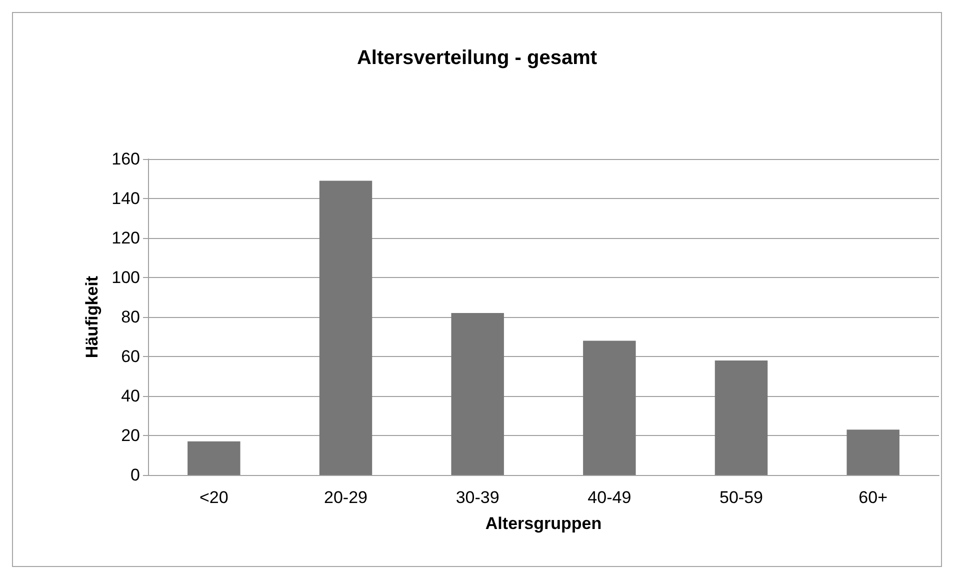  Describe the element at coordinates (477, 58) in the screenshot. I see `chart-title: Altersverteilung - gesamt` at that location.